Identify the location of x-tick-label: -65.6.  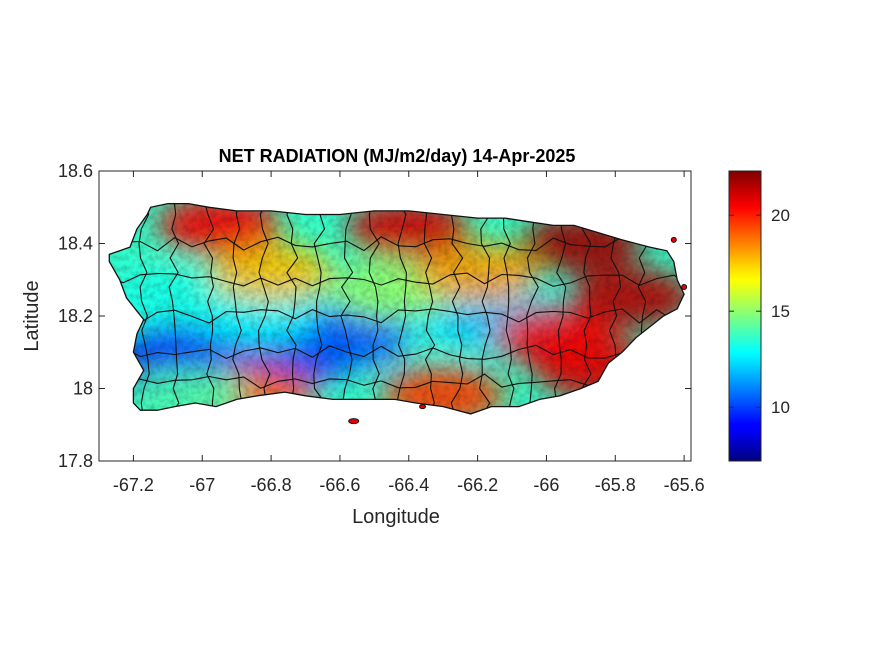
(684, 485).